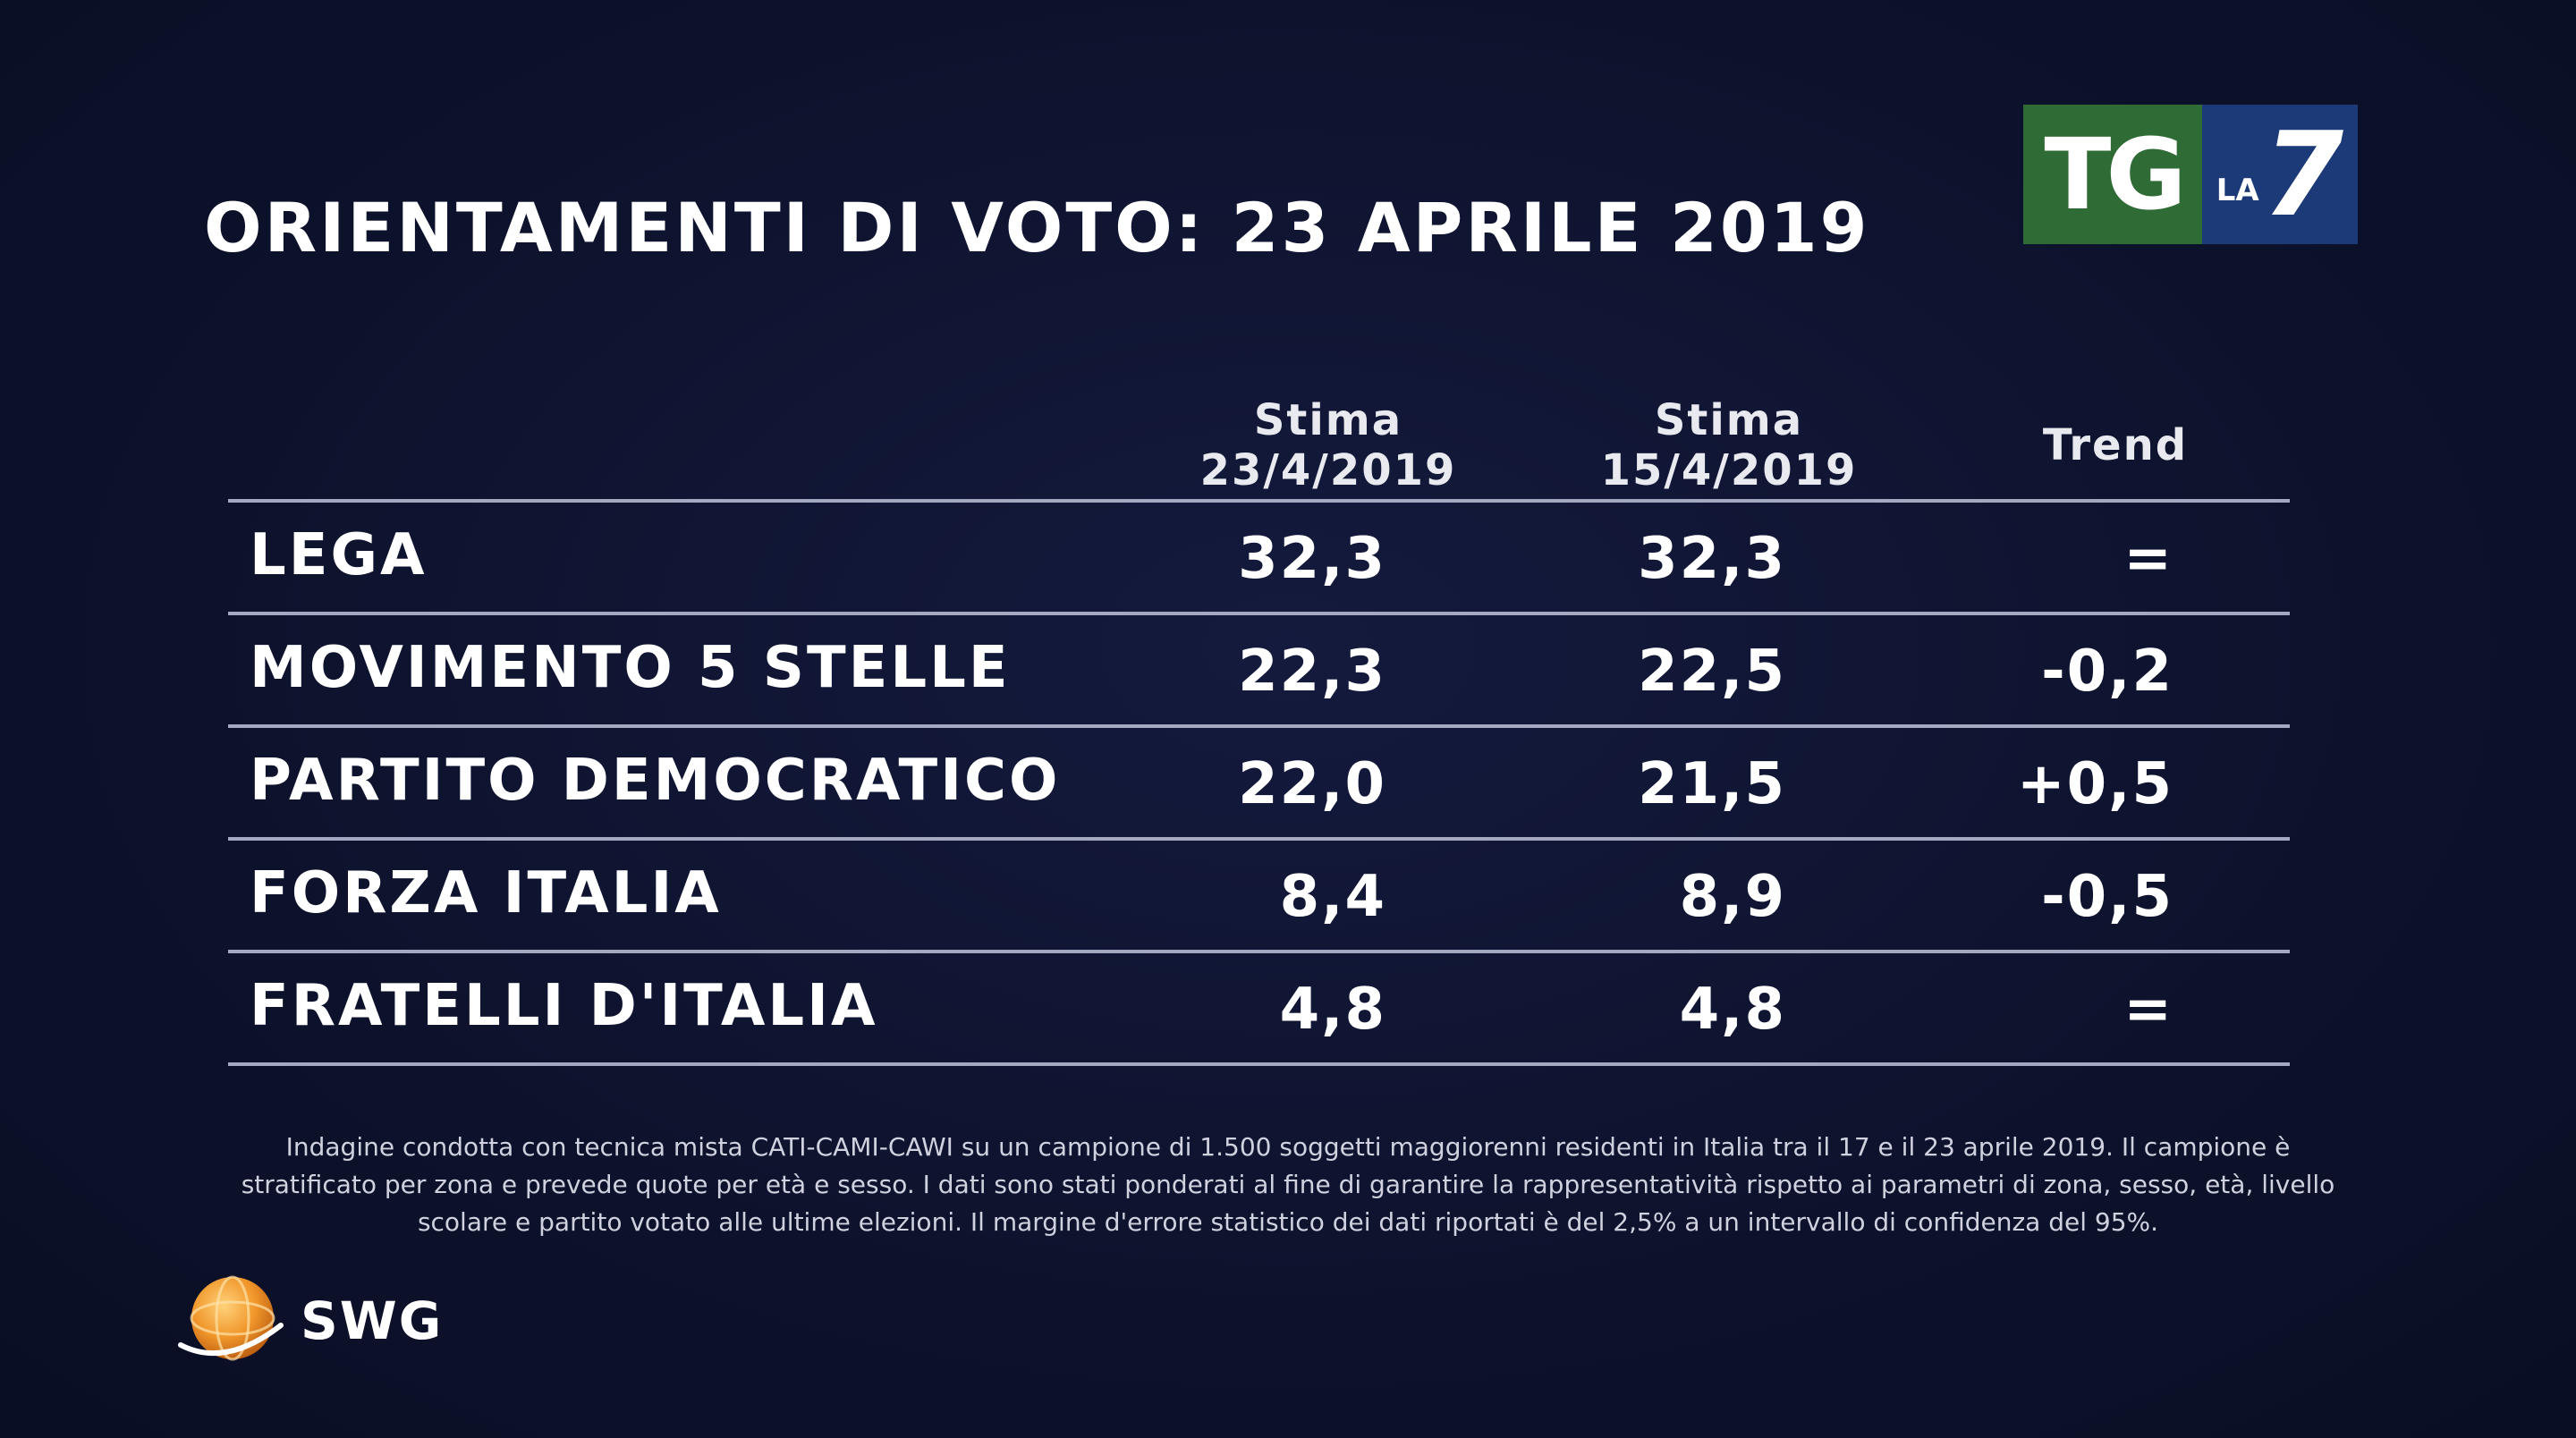  I want to click on header-stima-23: Stima 23/4/2019, so click(1328, 445).